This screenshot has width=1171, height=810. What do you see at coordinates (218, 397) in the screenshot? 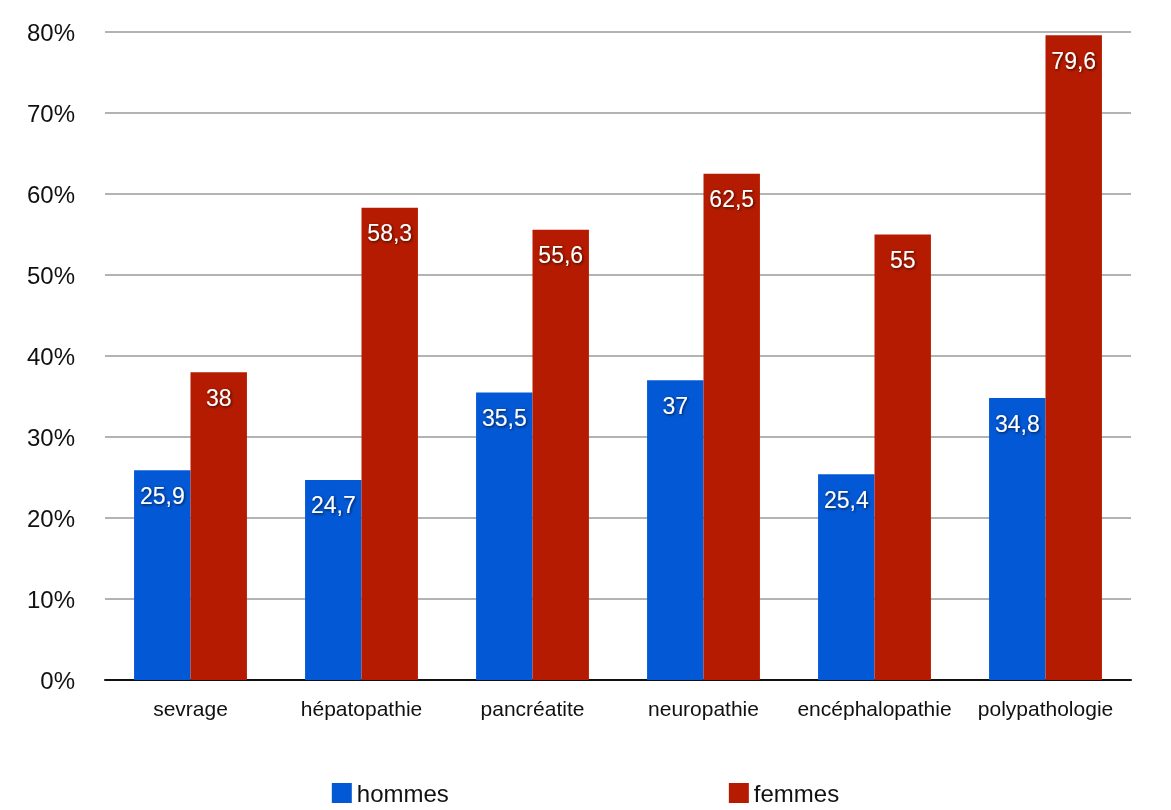
I see `data-label: 38` at bounding box center [218, 397].